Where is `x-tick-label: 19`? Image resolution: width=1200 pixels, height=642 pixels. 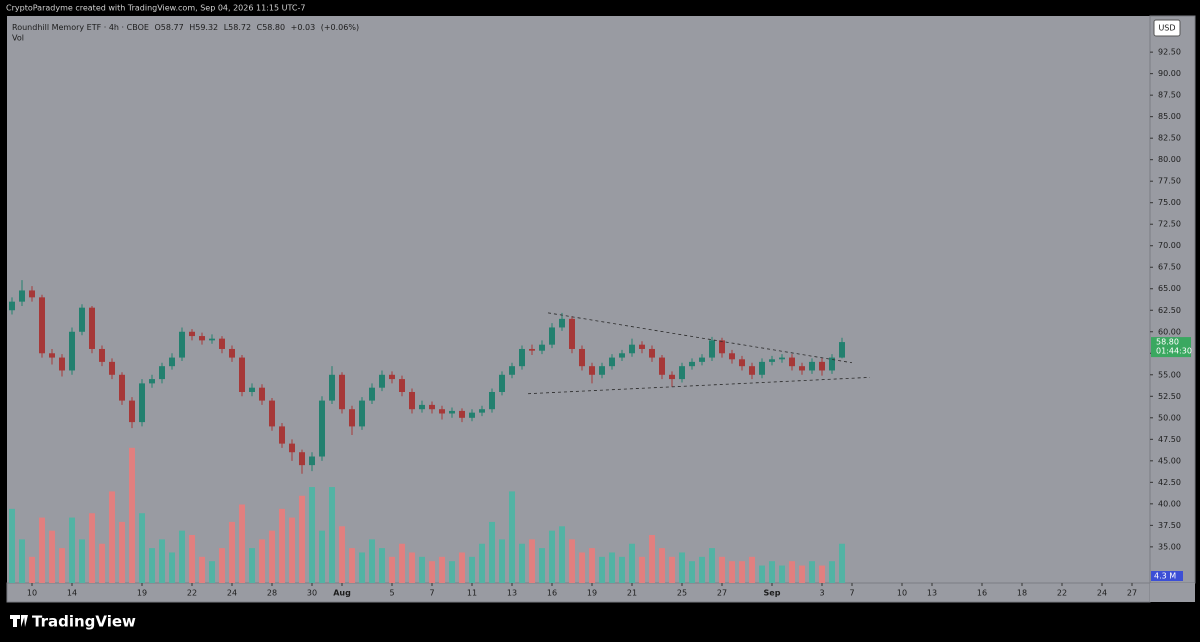
x-tick-label: 19 is located at coordinates (592, 593).